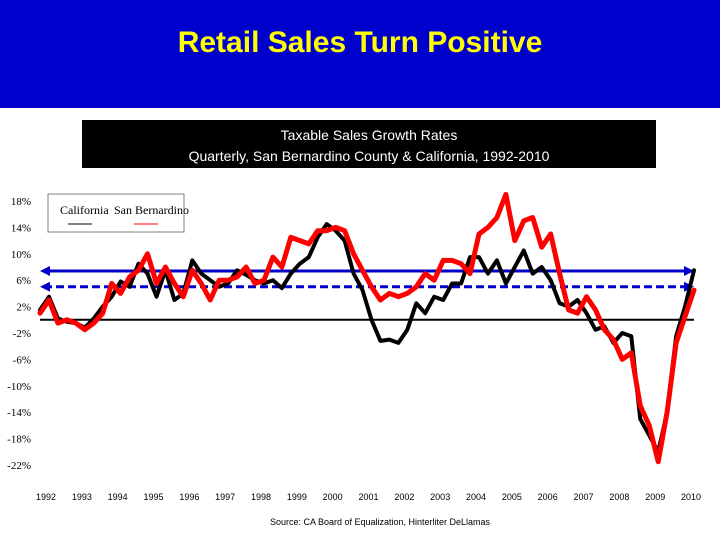  I want to click on legend-box, so click(116, 213).